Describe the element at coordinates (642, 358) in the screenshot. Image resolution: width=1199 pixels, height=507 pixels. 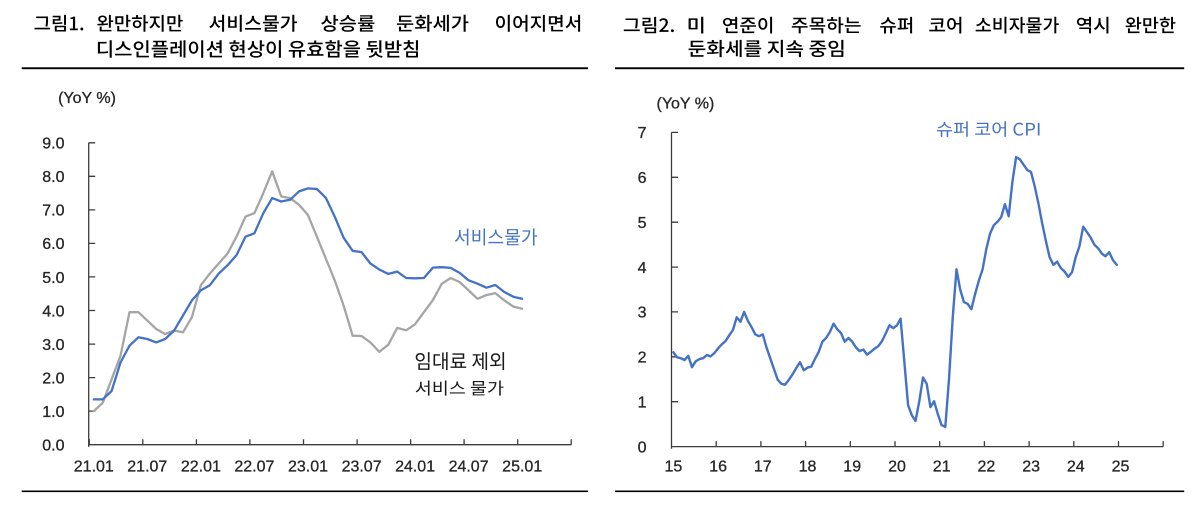
I see `svg-text: 2` at that location.